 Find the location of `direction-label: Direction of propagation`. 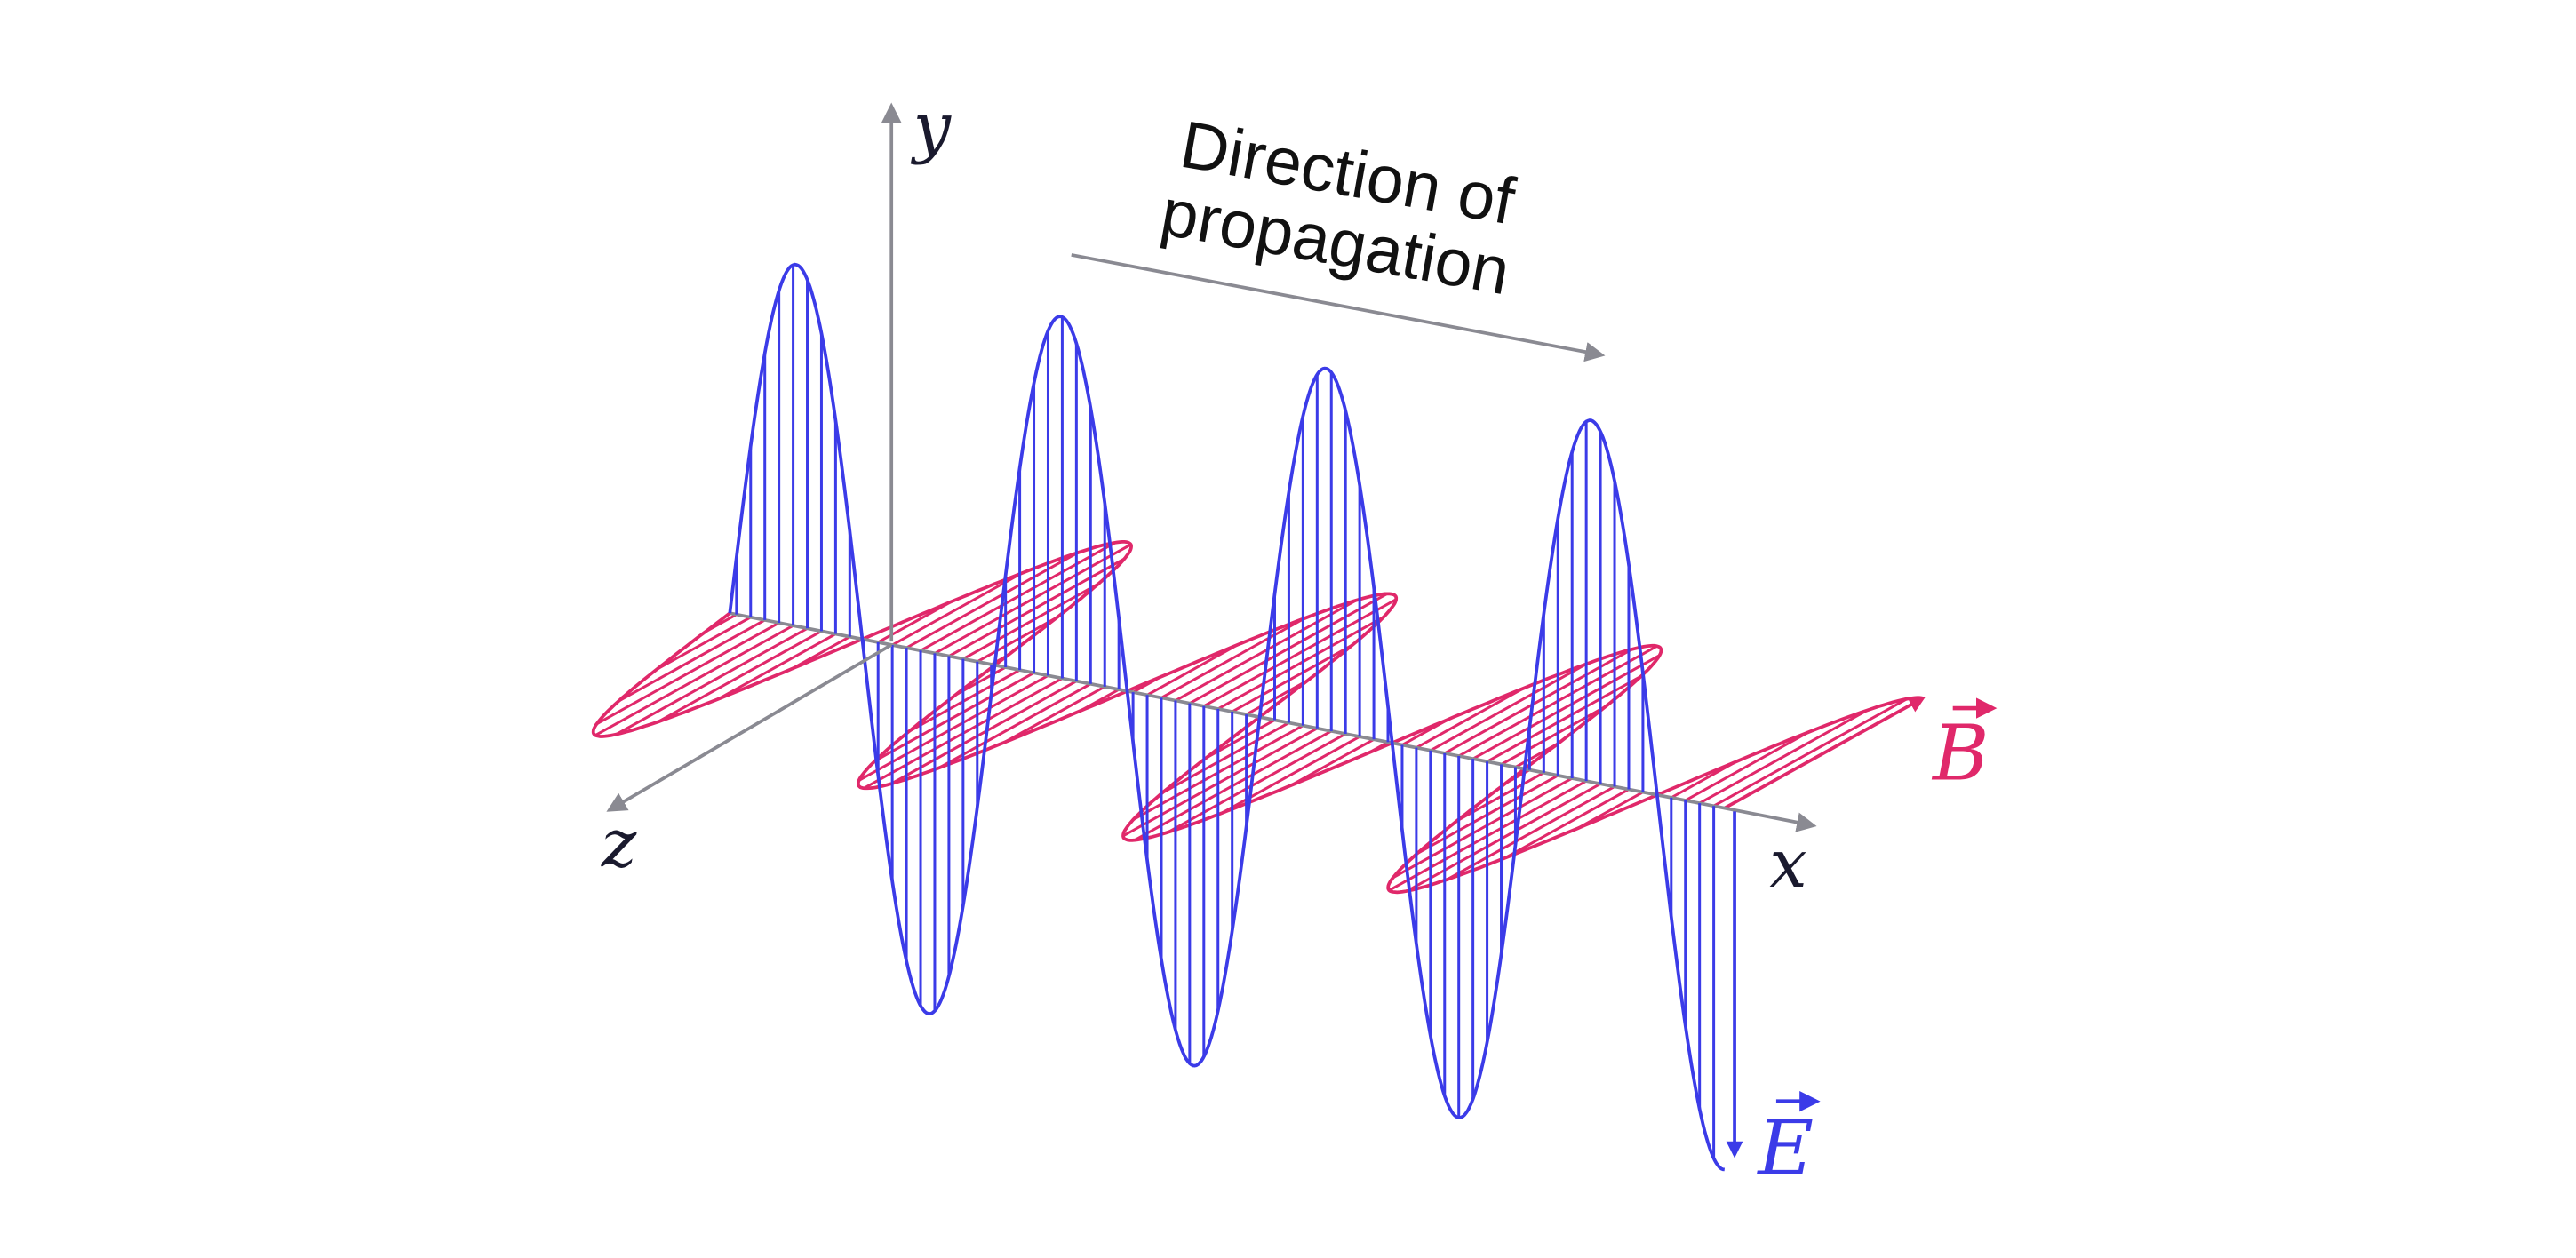

direction-label: Direction of propagation is located at coordinates (1338, 208).